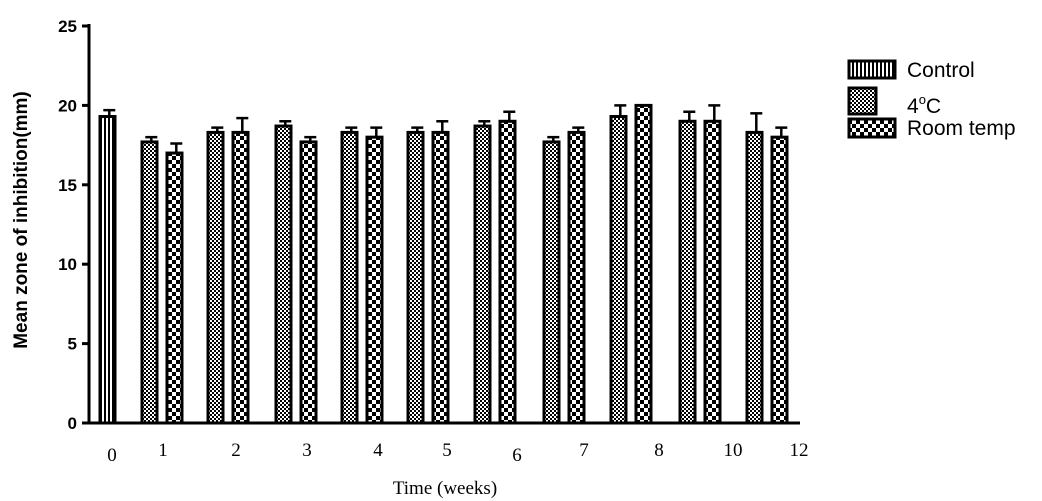 This screenshot has height=501, width=1042. Describe the element at coordinates (21, 220) in the screenshot. I see `y-axis-title: Mean zone of inhibition(mm)` at that location.